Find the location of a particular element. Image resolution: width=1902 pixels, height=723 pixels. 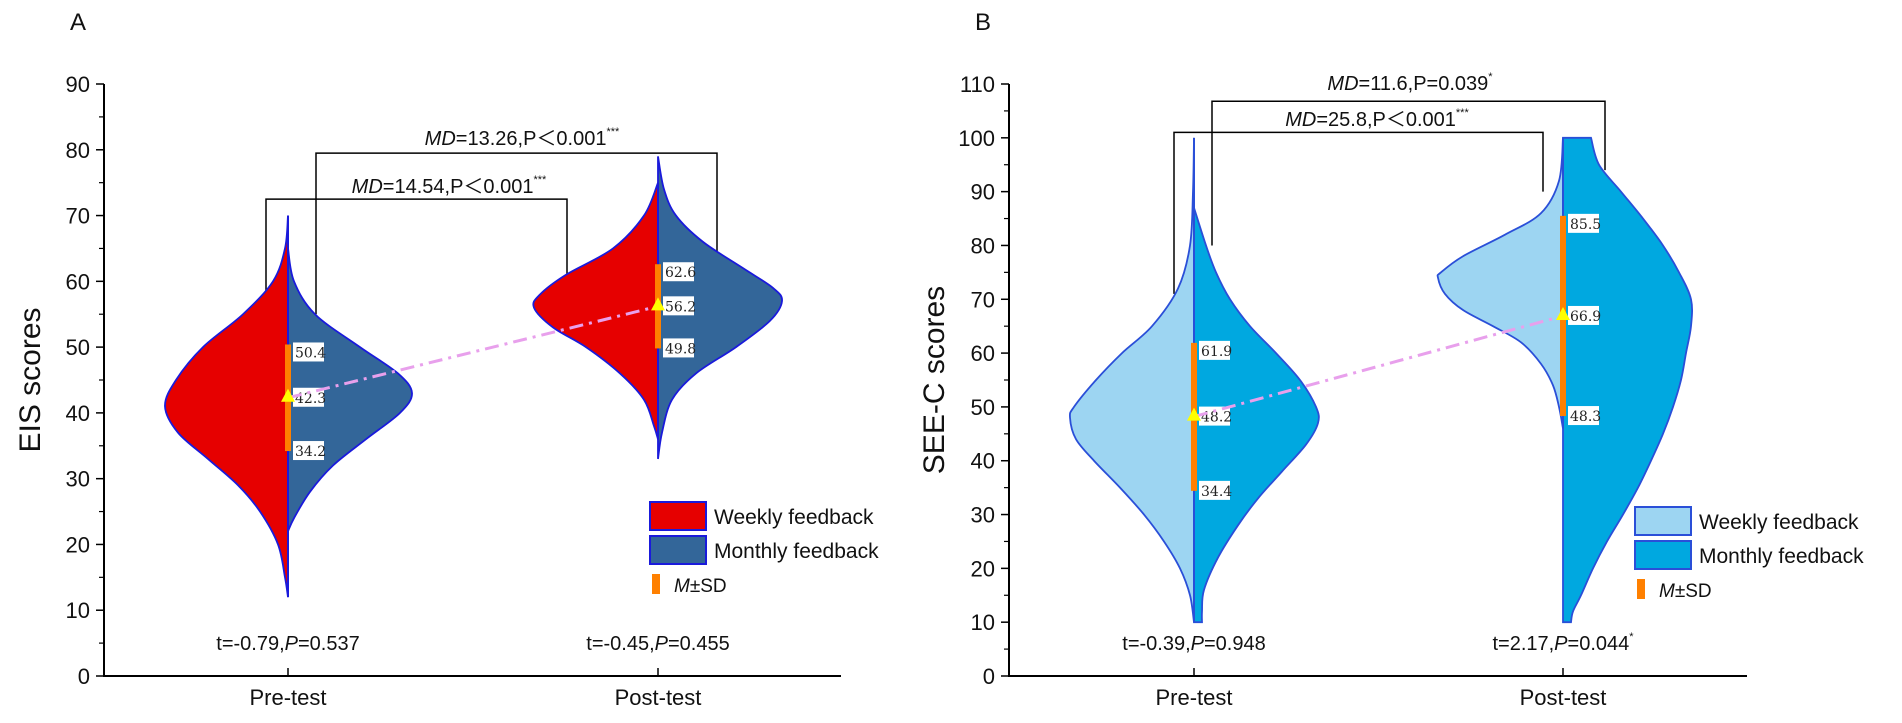

t-test-label: t=-0.45,P=0.455 is located at coordinates (657, 644).